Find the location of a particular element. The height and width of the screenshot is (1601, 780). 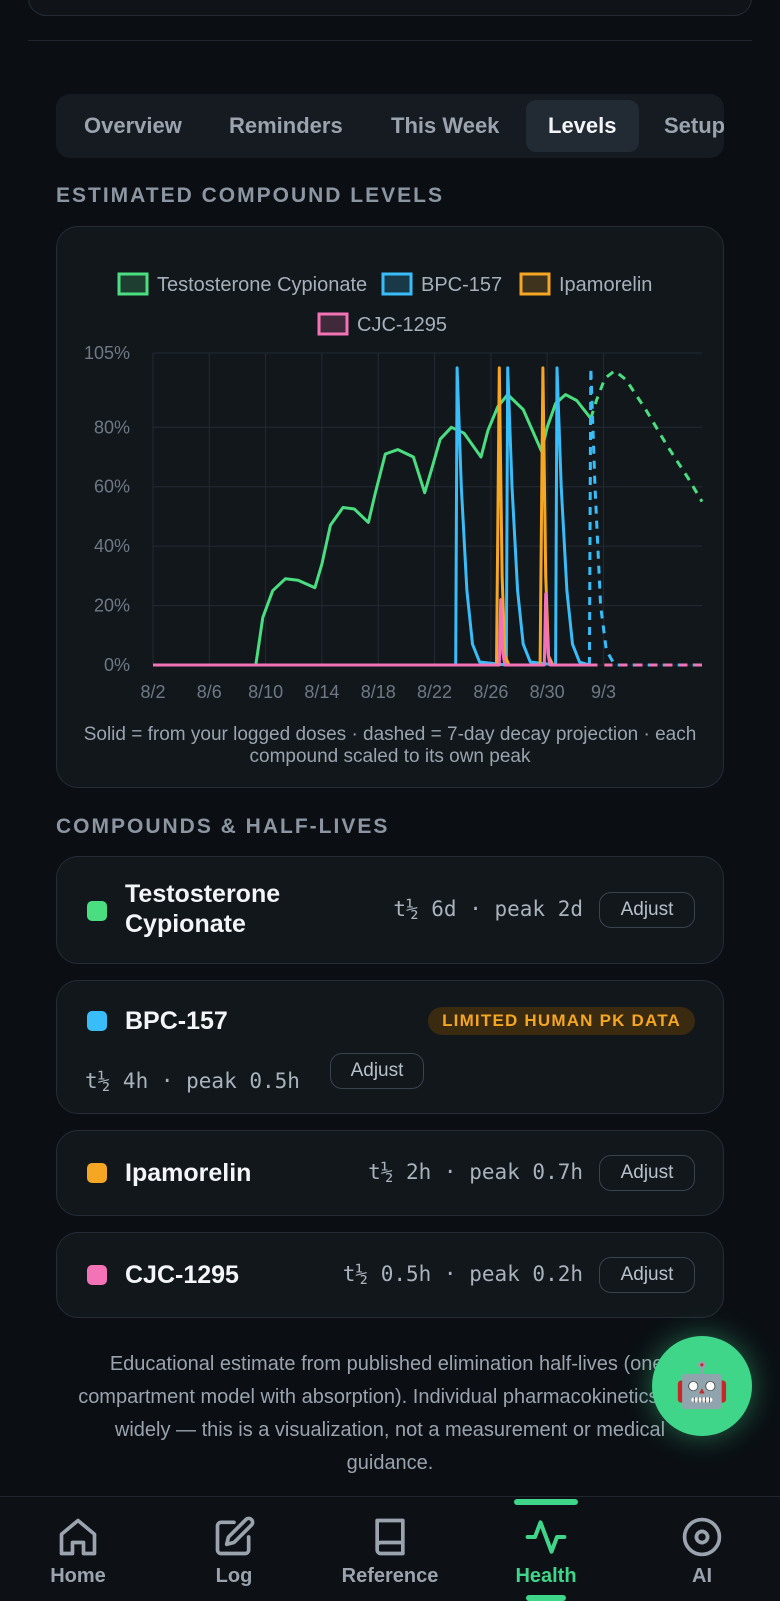

legend-item: Ipamorelin is located at coordinates (585, 284).